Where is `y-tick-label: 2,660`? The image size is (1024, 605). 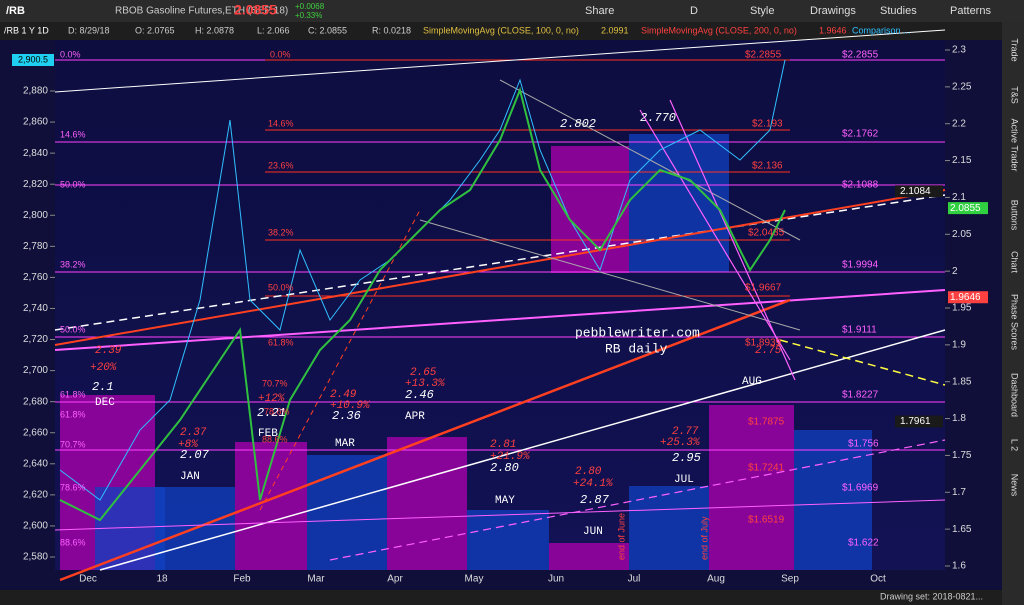 y-tick-label: 2,660 is located at coordinates (35, 432).